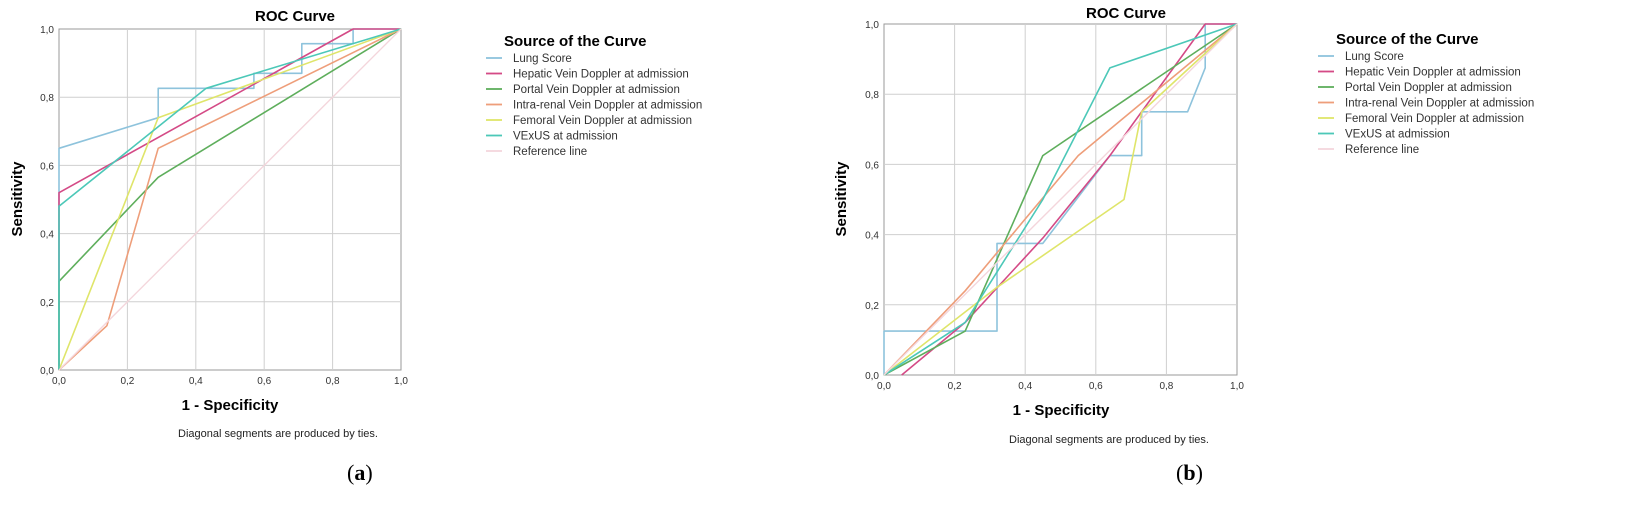  I want to click on series-line-hepatic-vein-doppler-at-admission, so click(1069, 199).